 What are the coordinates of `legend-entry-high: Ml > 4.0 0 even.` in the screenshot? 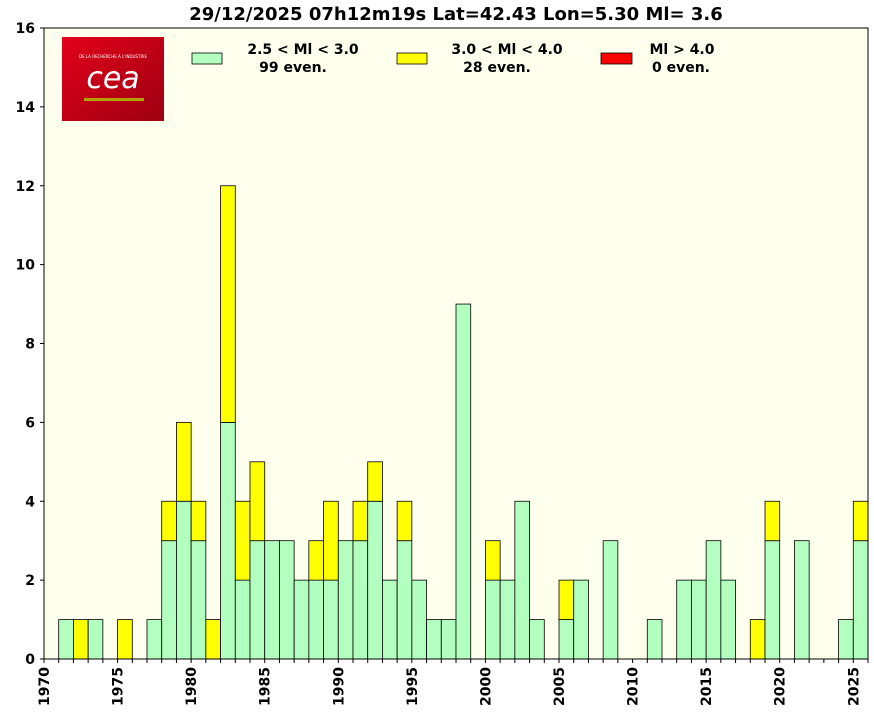 It's located at (657, 59).